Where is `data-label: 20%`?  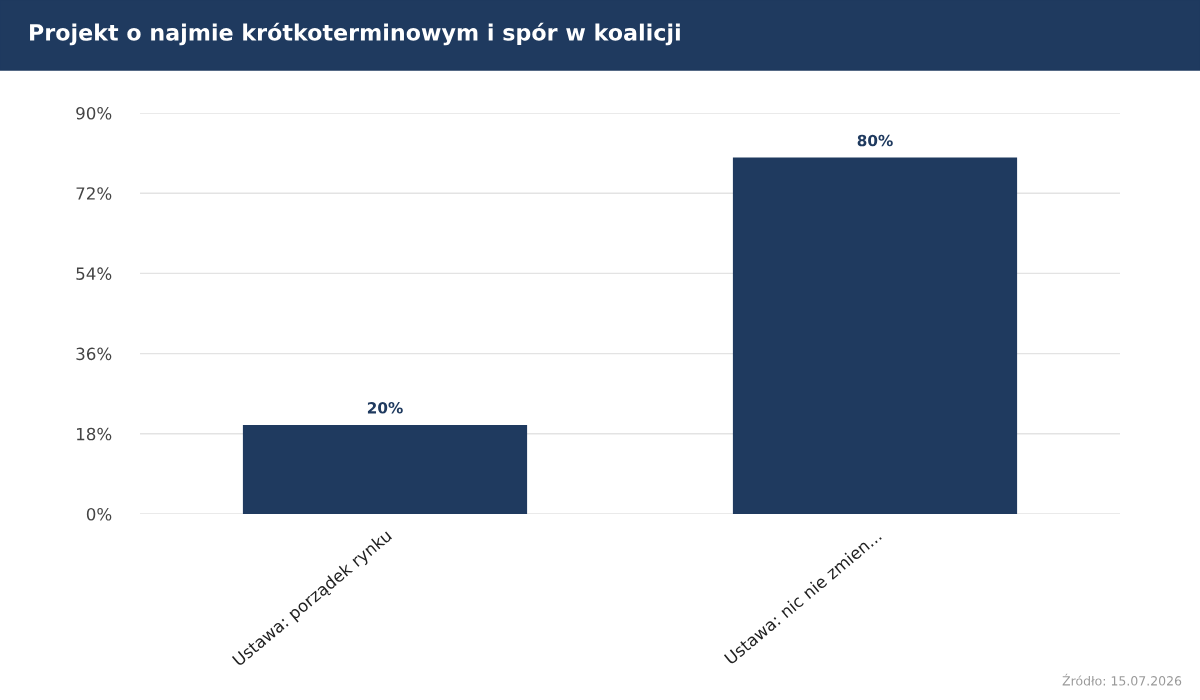 data-label: 20% is located at coordinates (385, 408).